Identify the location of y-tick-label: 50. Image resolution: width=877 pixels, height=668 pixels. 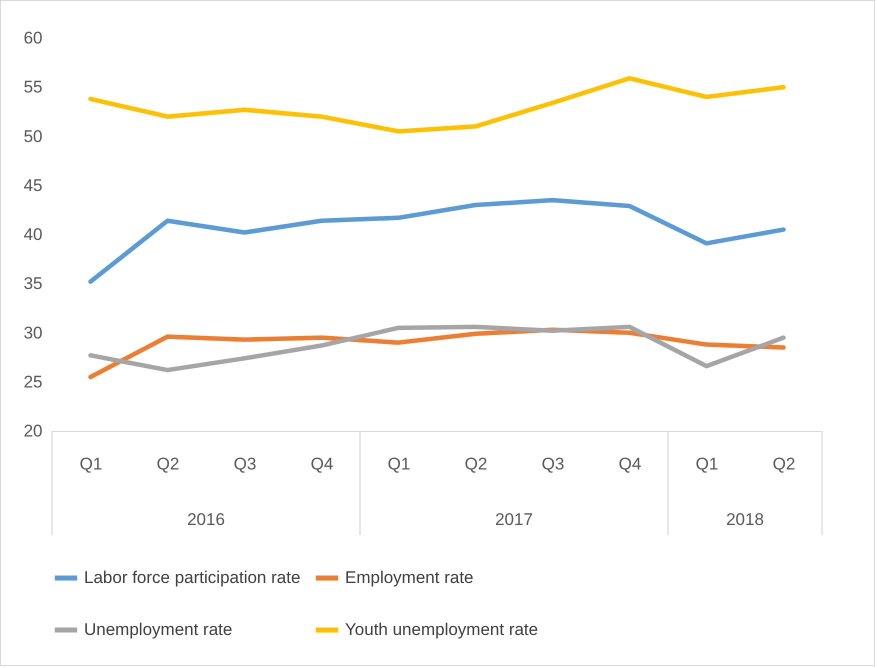
(33, 136).